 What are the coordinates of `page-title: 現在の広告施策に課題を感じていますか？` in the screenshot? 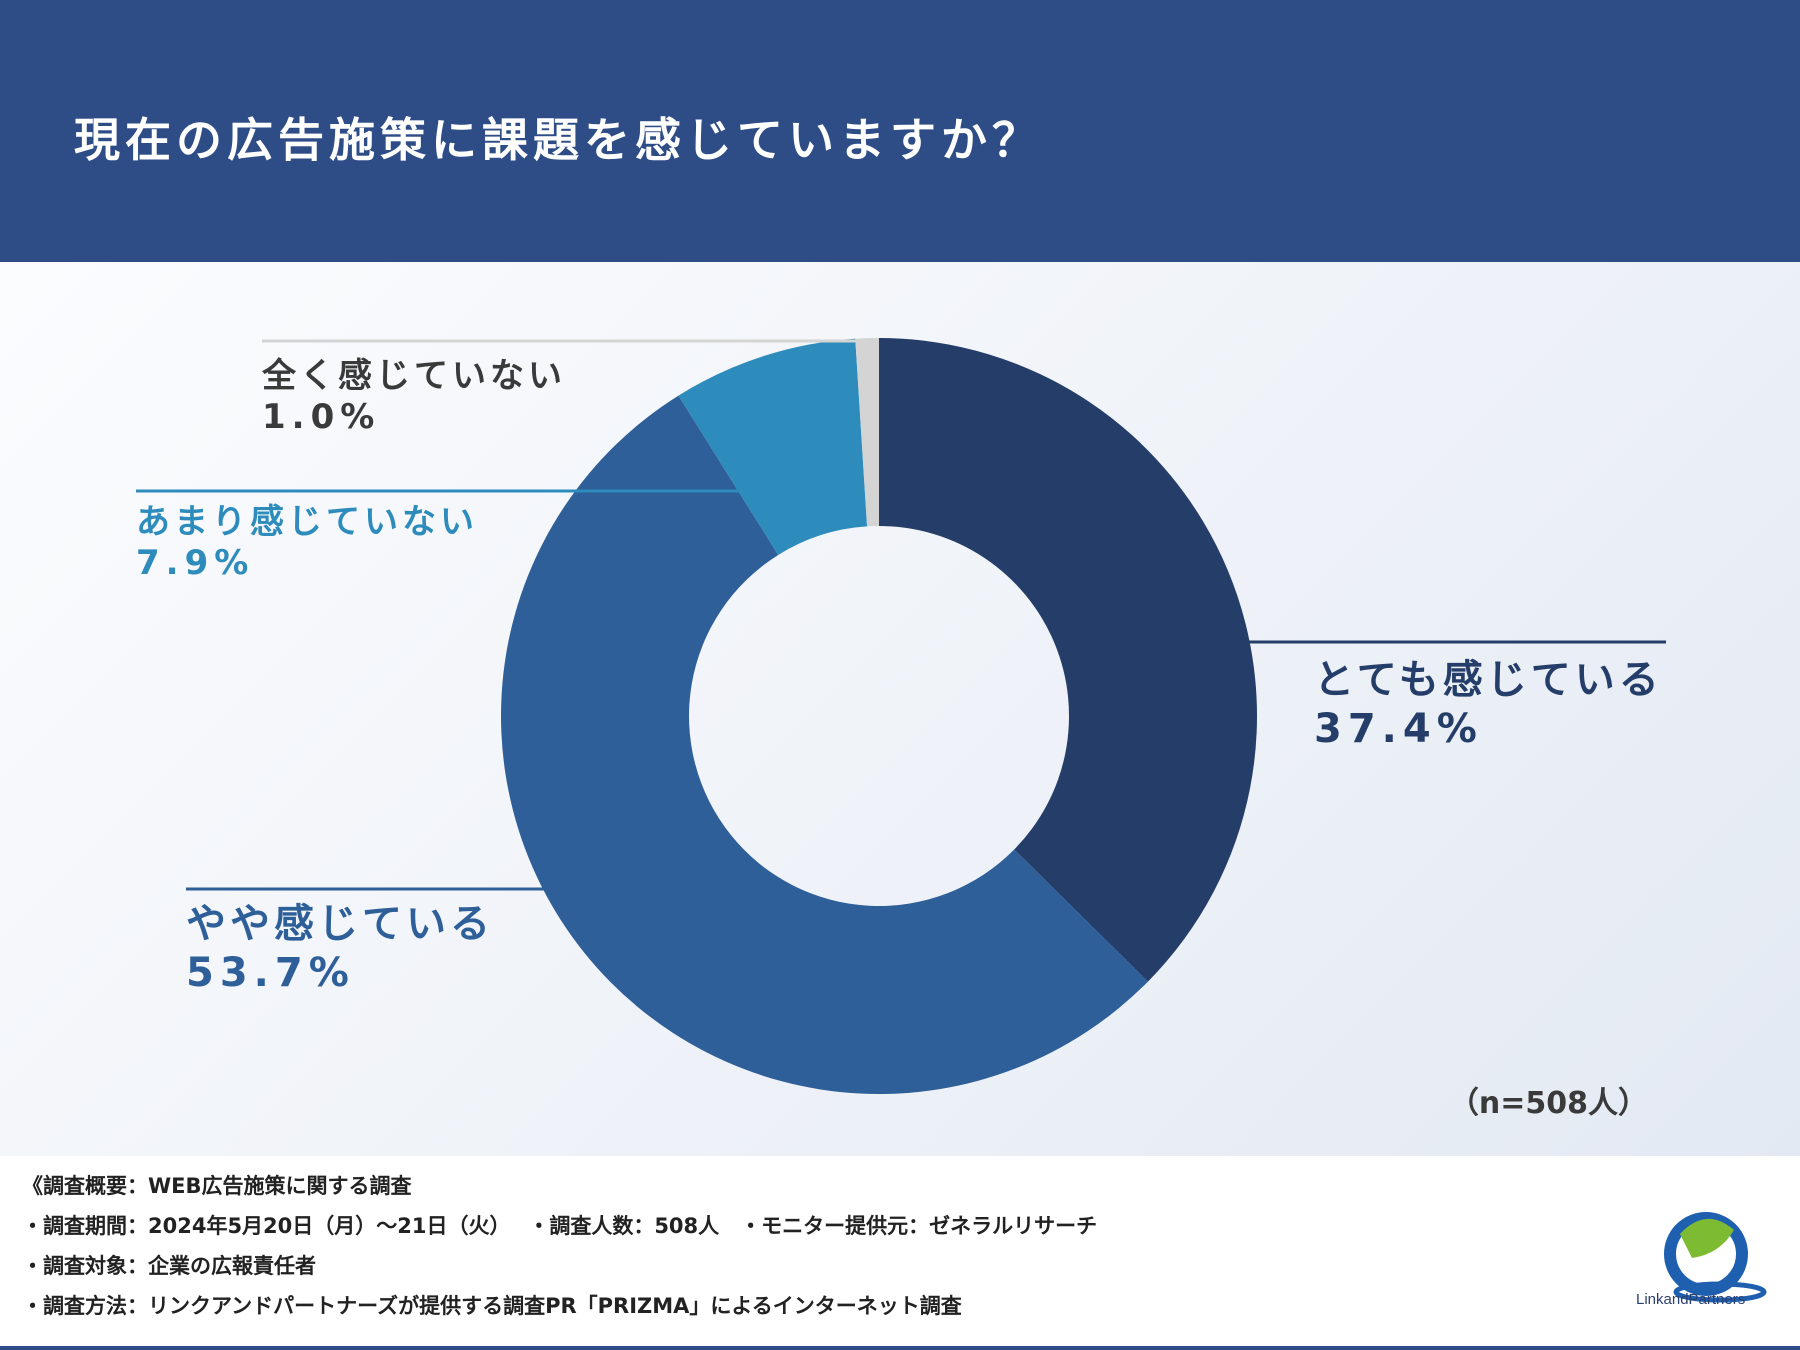 It's located at (558, 140).